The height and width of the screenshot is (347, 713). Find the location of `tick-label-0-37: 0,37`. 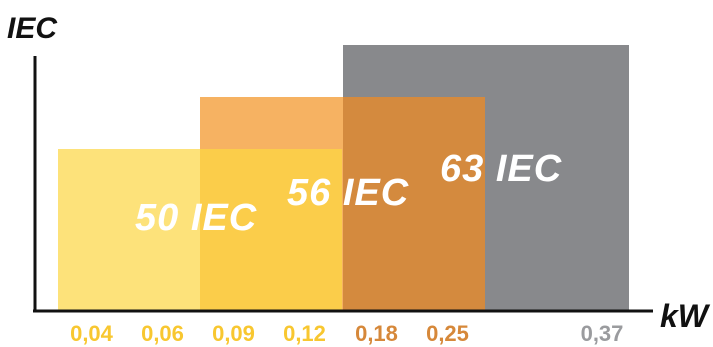

tick-label-0-37: 0,37 is located at coordinates (602, 333).